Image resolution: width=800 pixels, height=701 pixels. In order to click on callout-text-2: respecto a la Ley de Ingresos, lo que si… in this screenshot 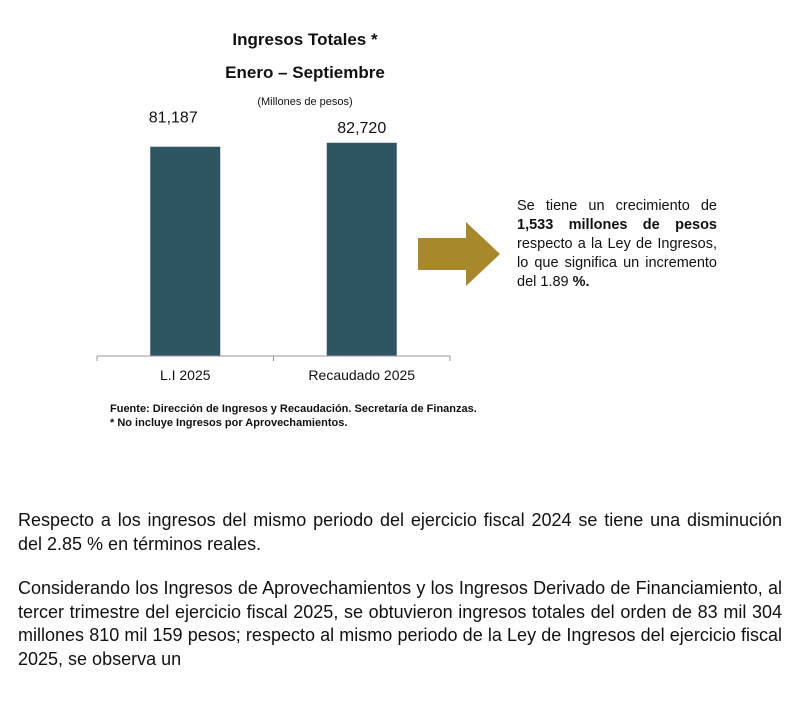, I will do `click(617, 263)`.